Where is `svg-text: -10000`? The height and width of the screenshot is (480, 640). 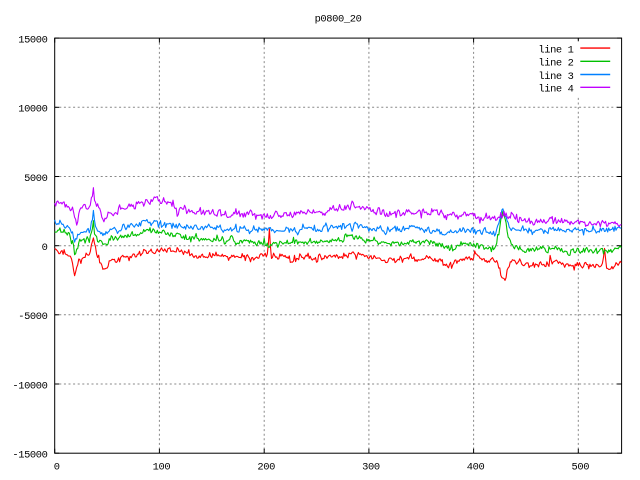 svg-text: -10000 is located at coordinates (29, 386).